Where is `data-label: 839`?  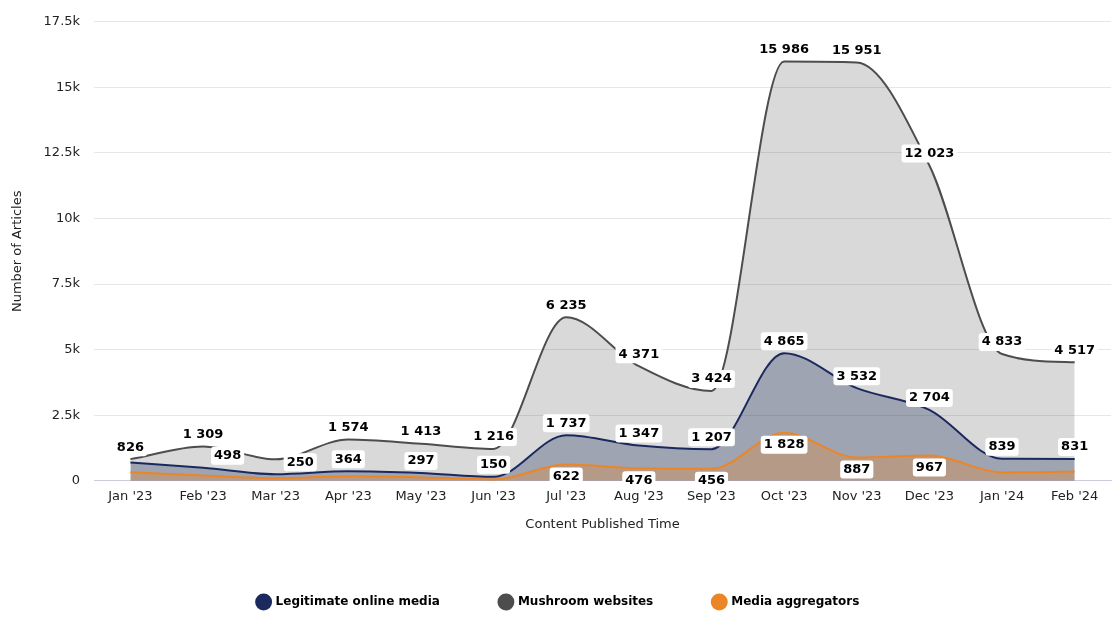 data-label: 839 is located at coordinates (1002, 446).